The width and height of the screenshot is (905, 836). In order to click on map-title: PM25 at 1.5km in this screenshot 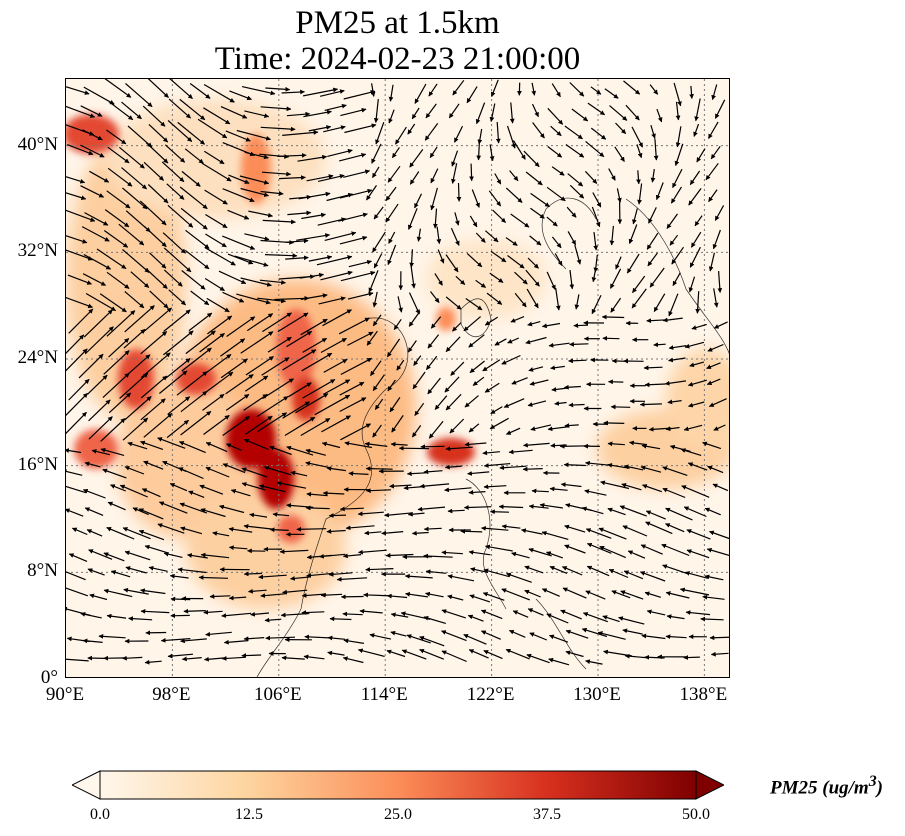, I will do `click(397, 23)`.